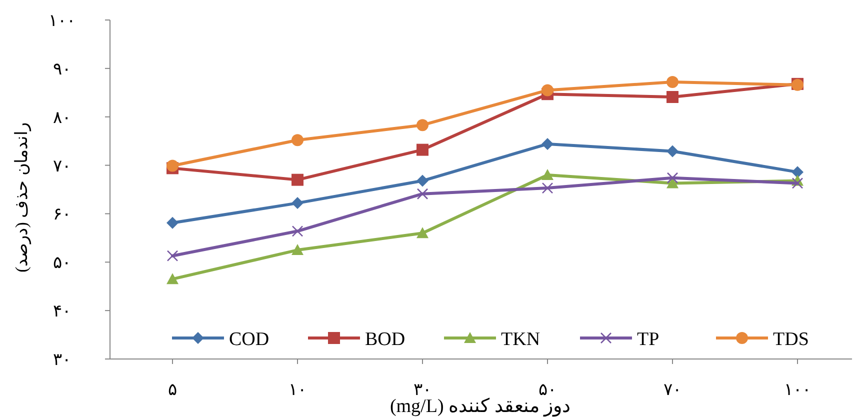 The width and height of the screenshot is (853, 419). Describe the element at coordinates (648, 339) in the screenshot. I see `legend-label: TP` at that location.